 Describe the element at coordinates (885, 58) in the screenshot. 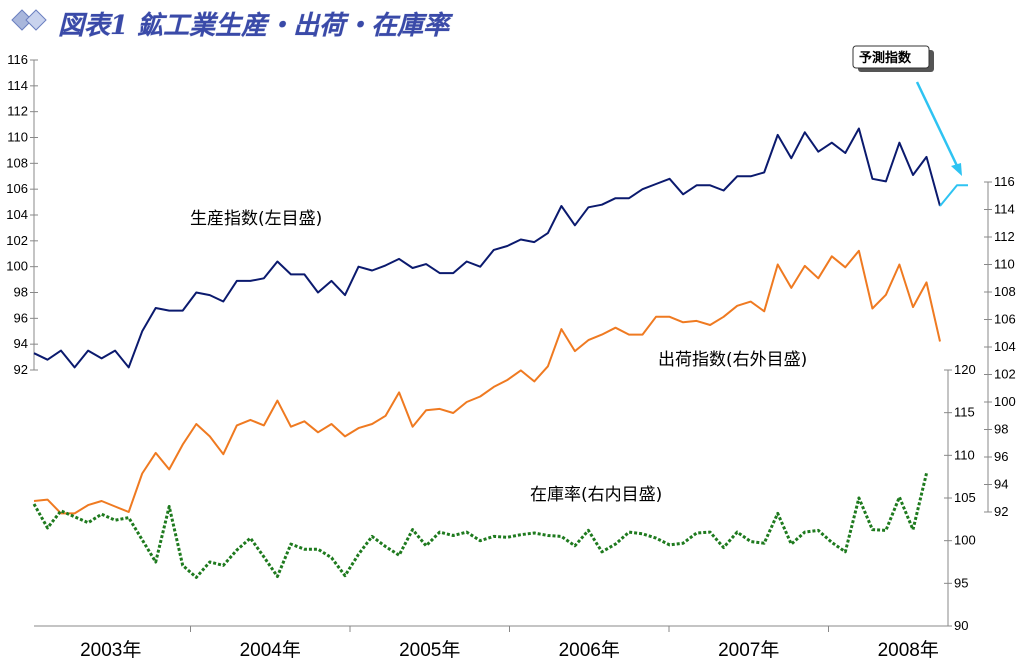

I see `forecast-callout-label: 予測指数` at that location.